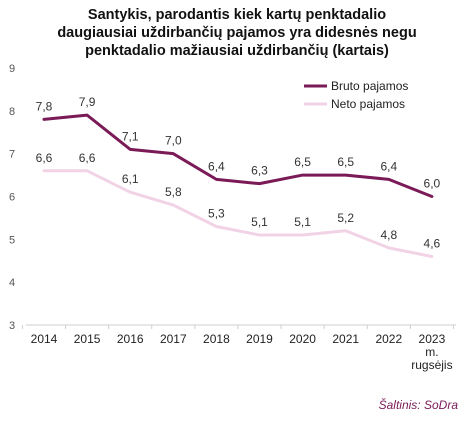 Image resolution: width=474 pixels, height=424 pixels. What do you see at coordinates (216, 213) in the screenshot?
I see `data-label: 5,3` at bounding box center [216, 213].